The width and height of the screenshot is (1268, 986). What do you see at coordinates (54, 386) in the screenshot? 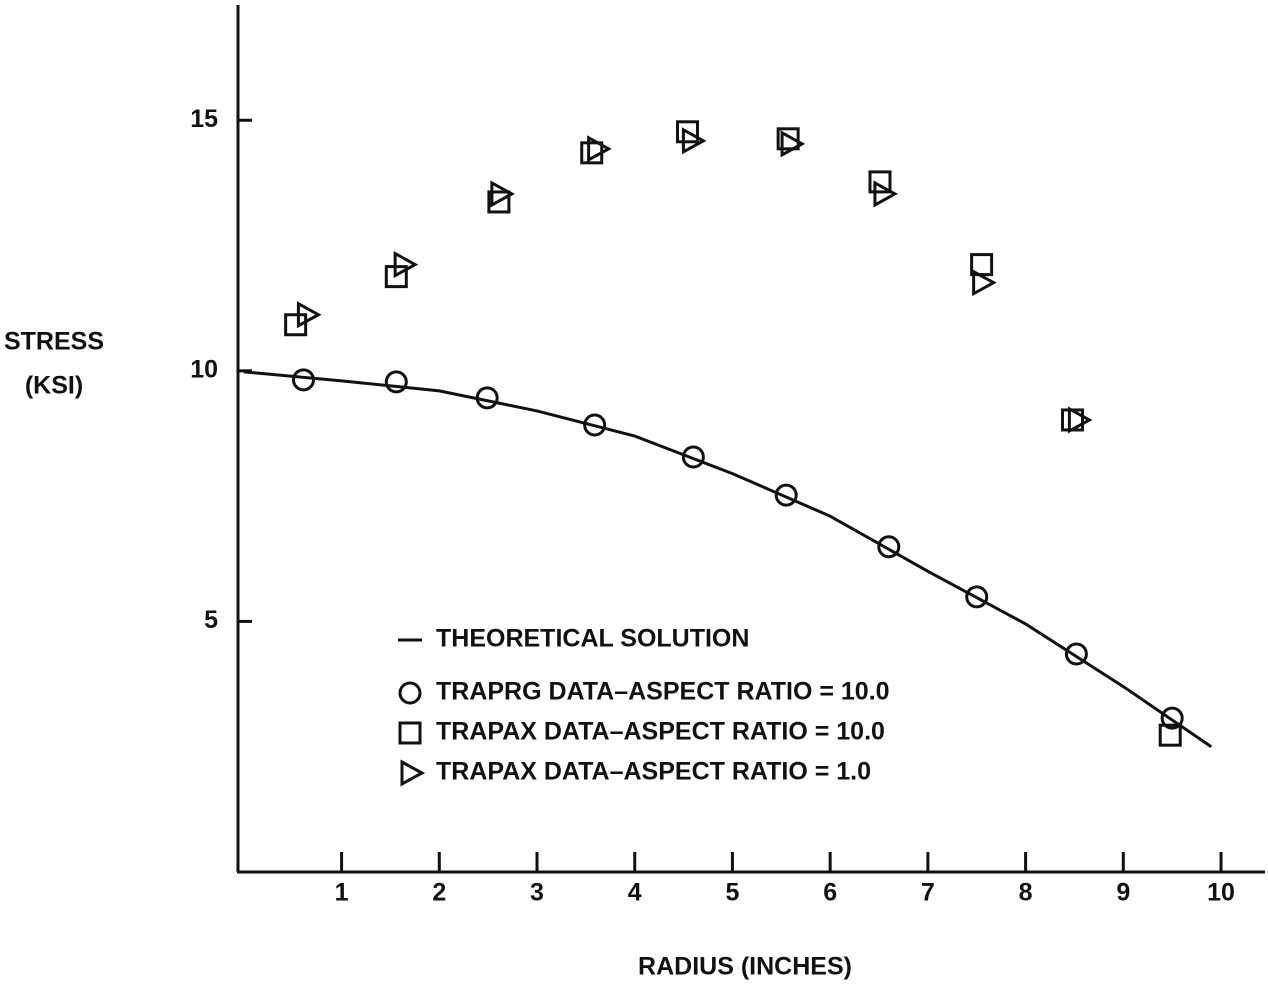
I see `y-axis-label: (KSI)` at bounding box center [54, 386].